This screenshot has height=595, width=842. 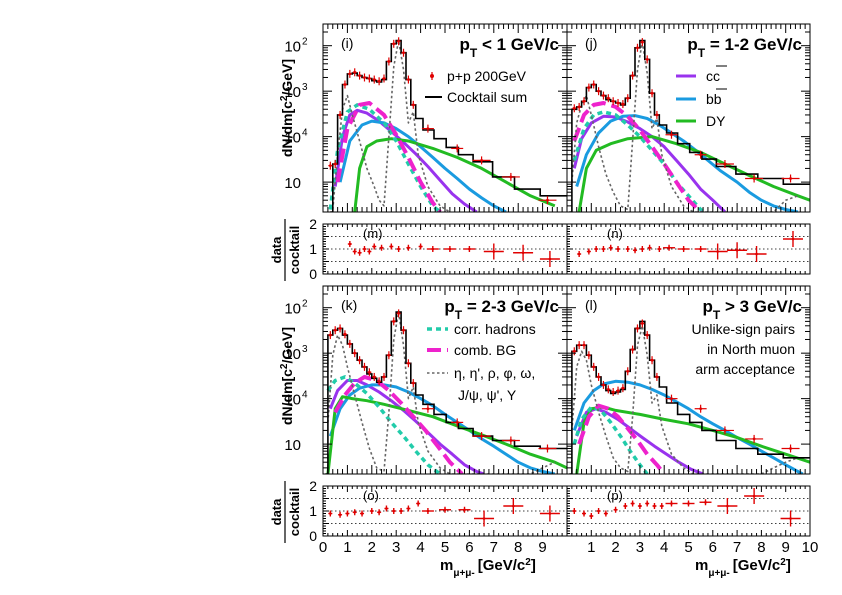 I want to click on pt-label-text: < 1 GeV/c, so click(x=518, y=44).